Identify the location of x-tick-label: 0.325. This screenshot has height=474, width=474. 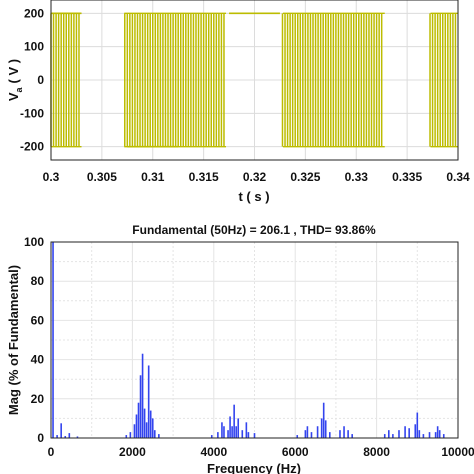
(305, 177).